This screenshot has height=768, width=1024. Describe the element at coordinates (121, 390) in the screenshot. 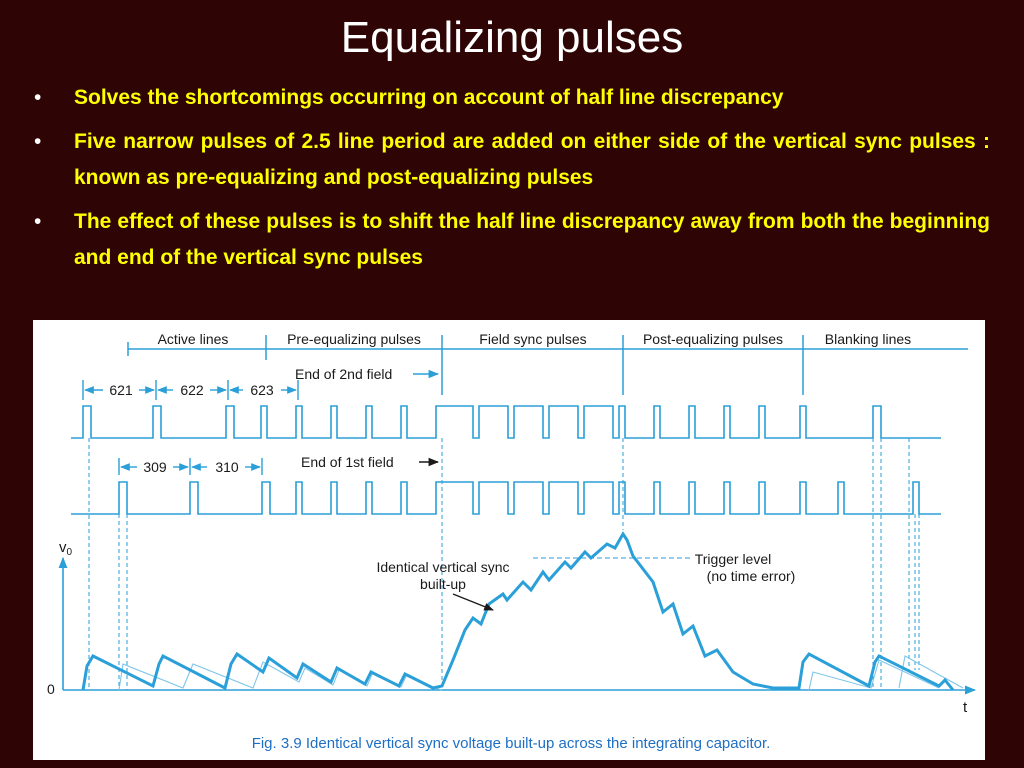

I see `line-number-621: 621` at that location.